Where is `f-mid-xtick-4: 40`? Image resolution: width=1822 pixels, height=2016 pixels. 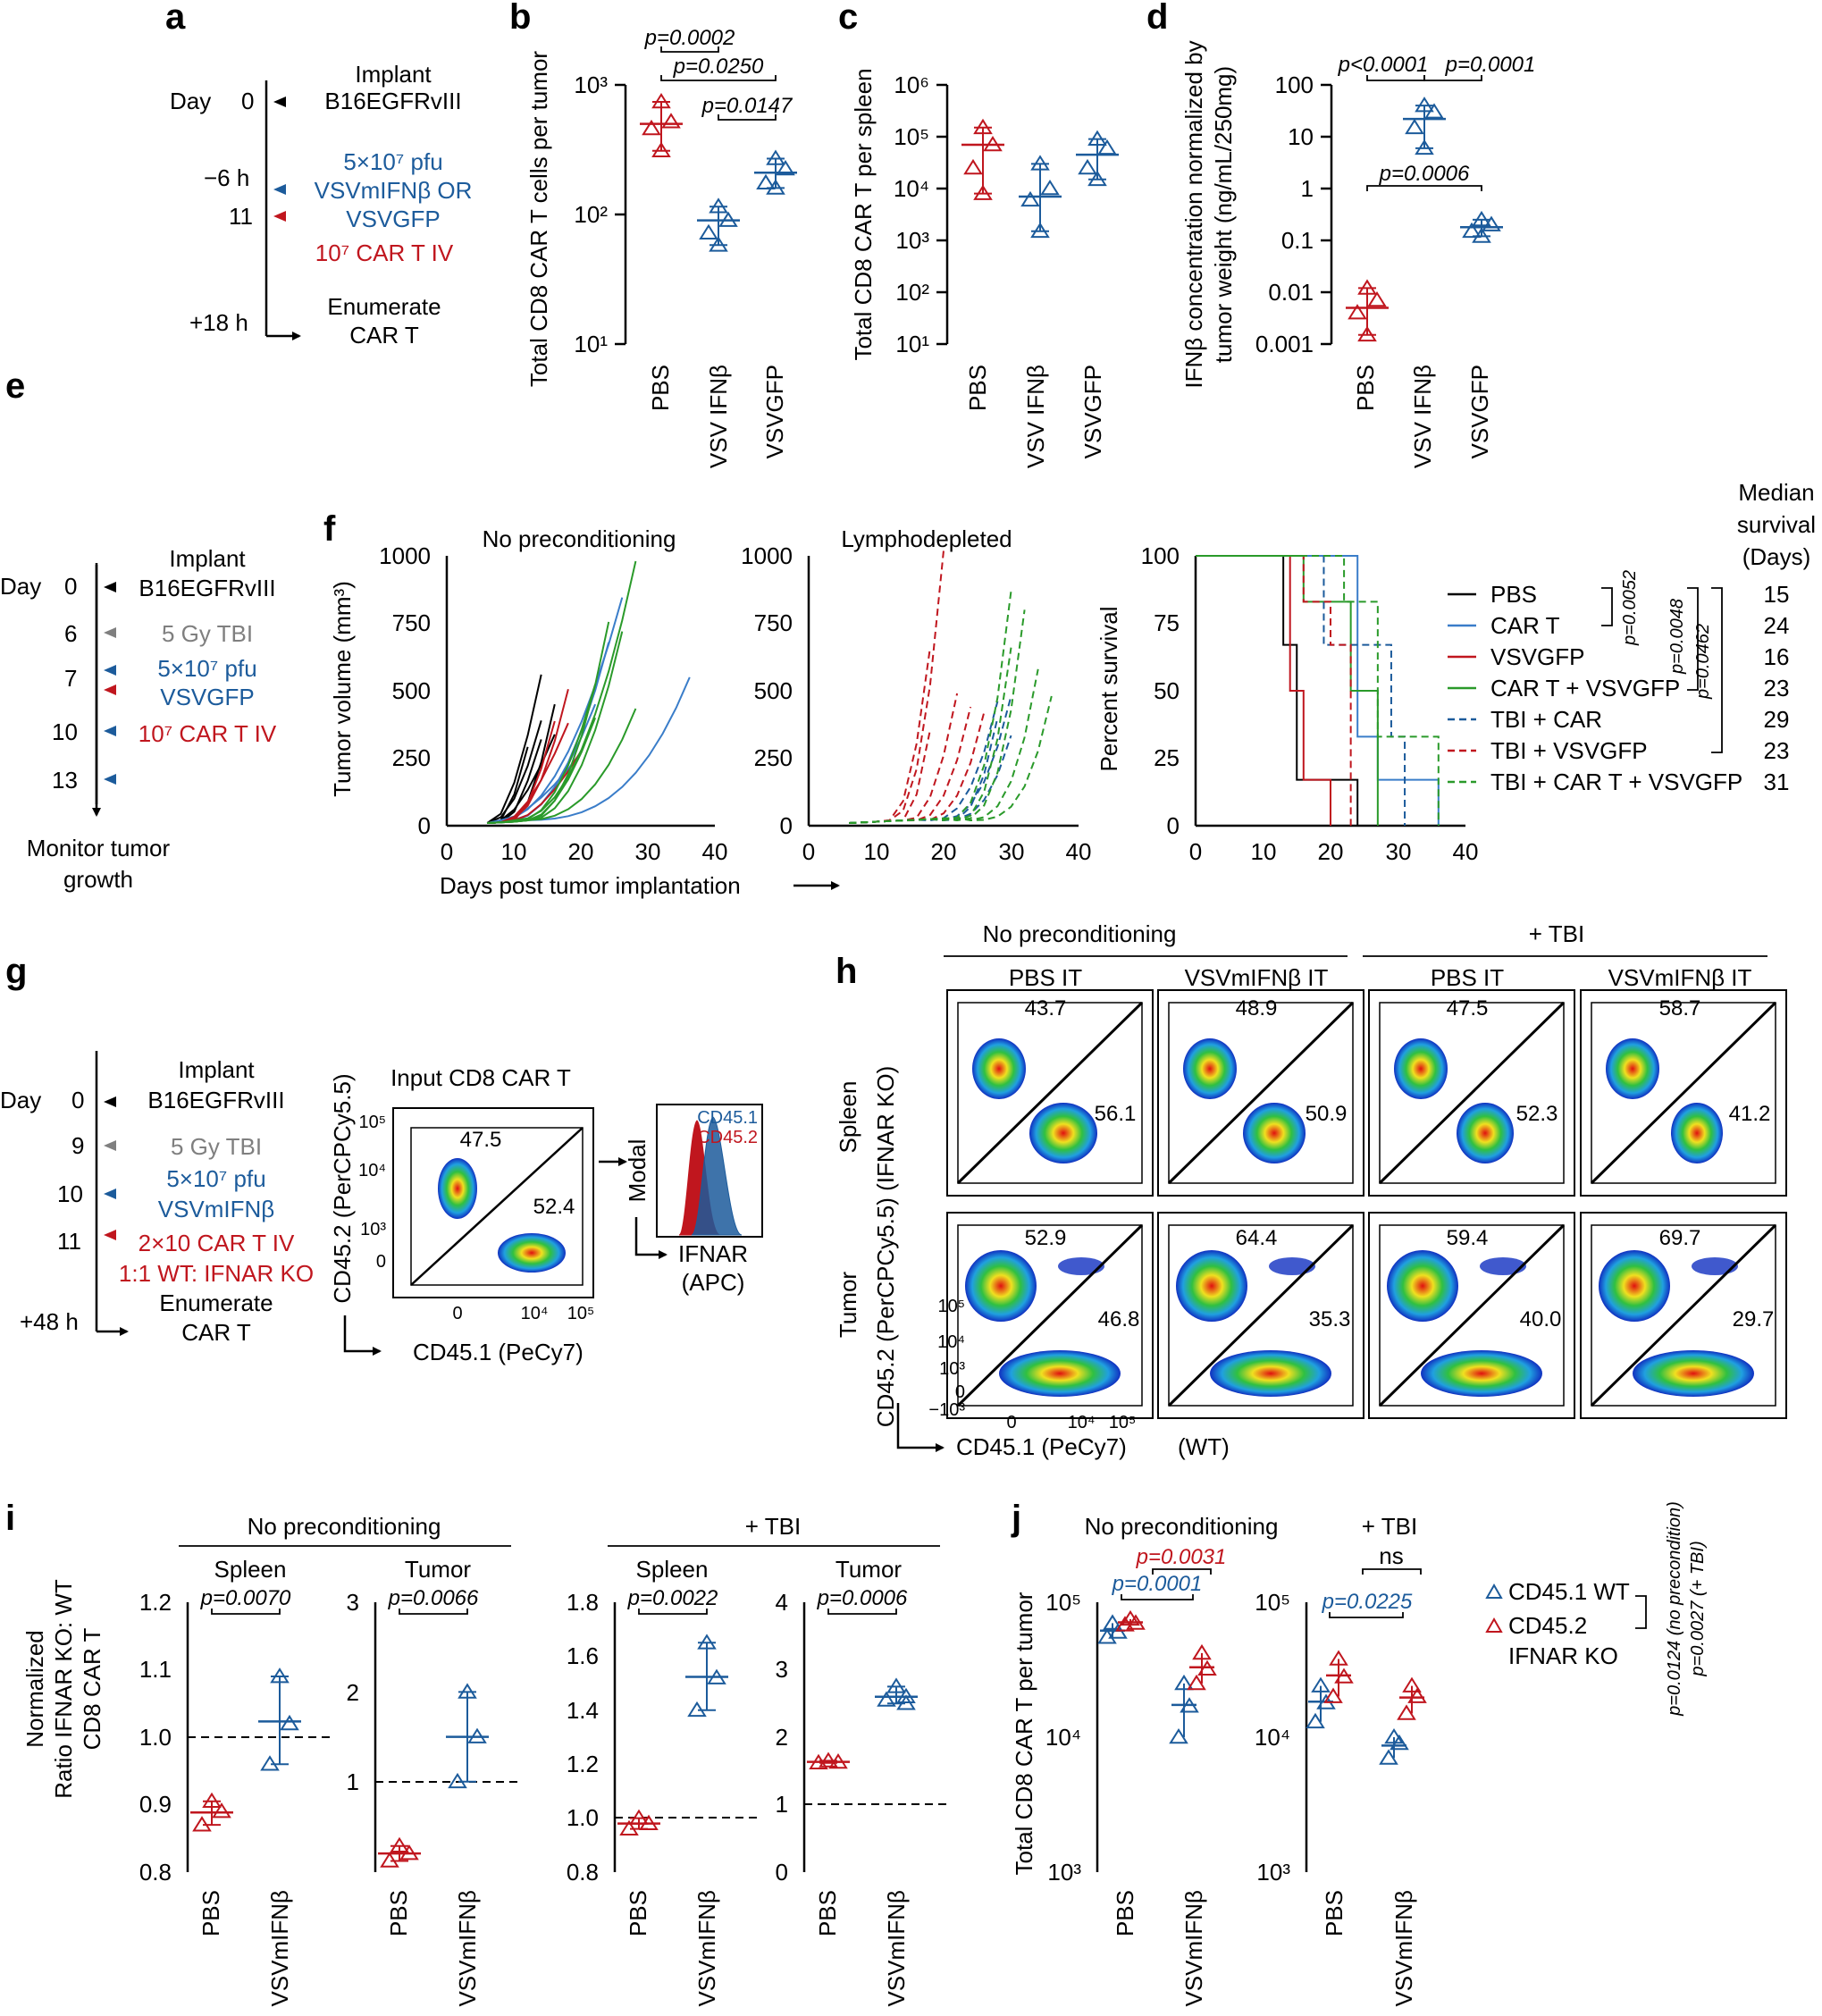 f-mid-xtick-4: 40 is located at coordinates (1079, 851).